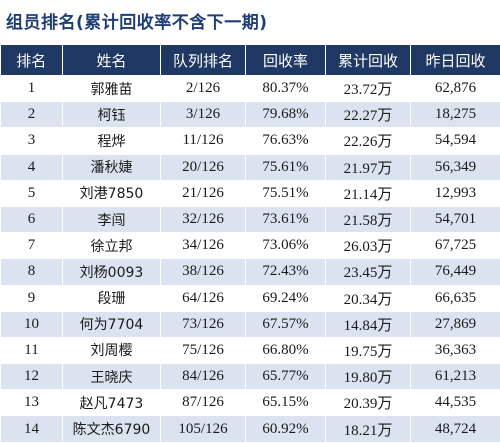 The image size is (500, 443). Describe the element at coordinates (455, 60) in the screenshot. I see `column-header: 昨日回收` at that location.